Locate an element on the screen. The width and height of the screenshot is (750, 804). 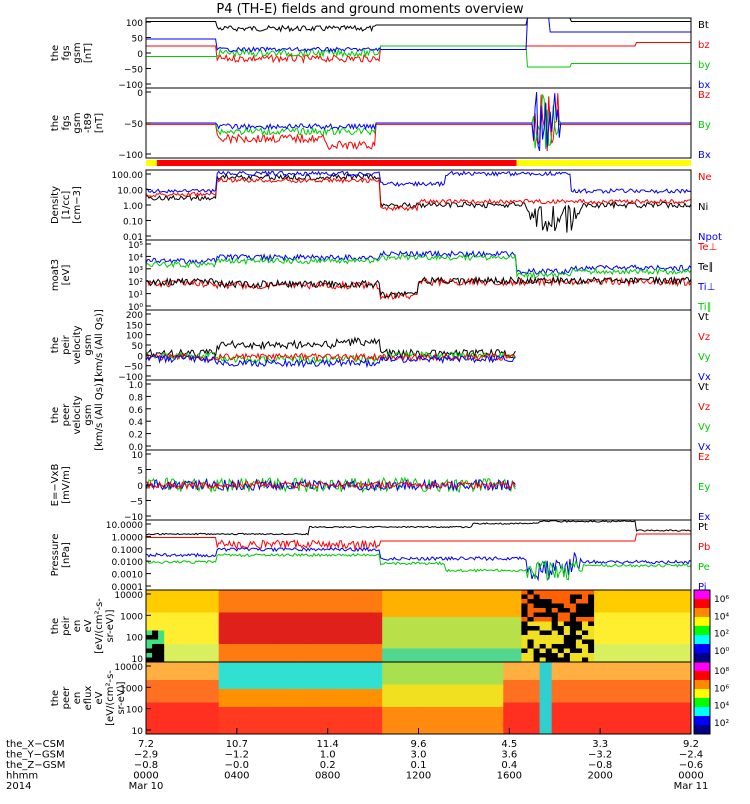
y-tick-label: 100 is located at coordinates (134, 639).